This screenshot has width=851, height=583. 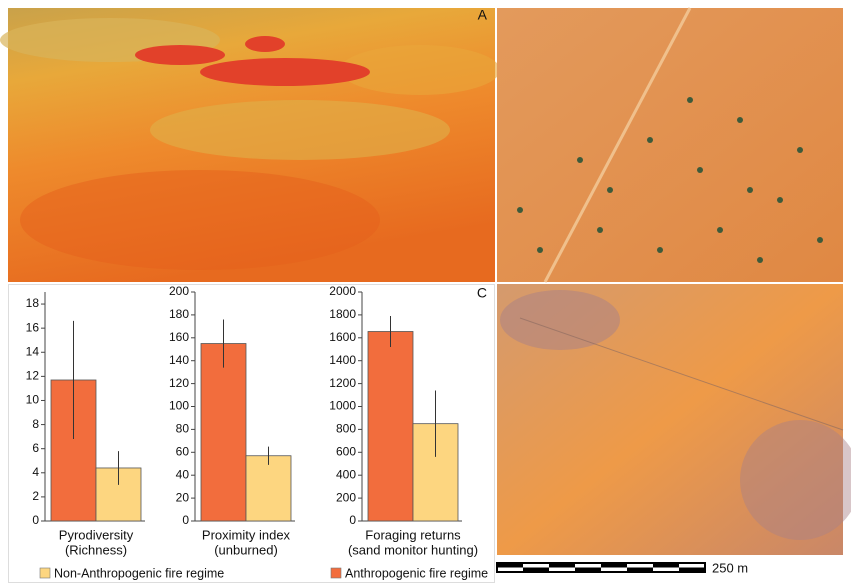 What do you see at coordinates (35, 424) in the screenshot?
I see `y-tick-label: 8` at bounding box center [35, 424].